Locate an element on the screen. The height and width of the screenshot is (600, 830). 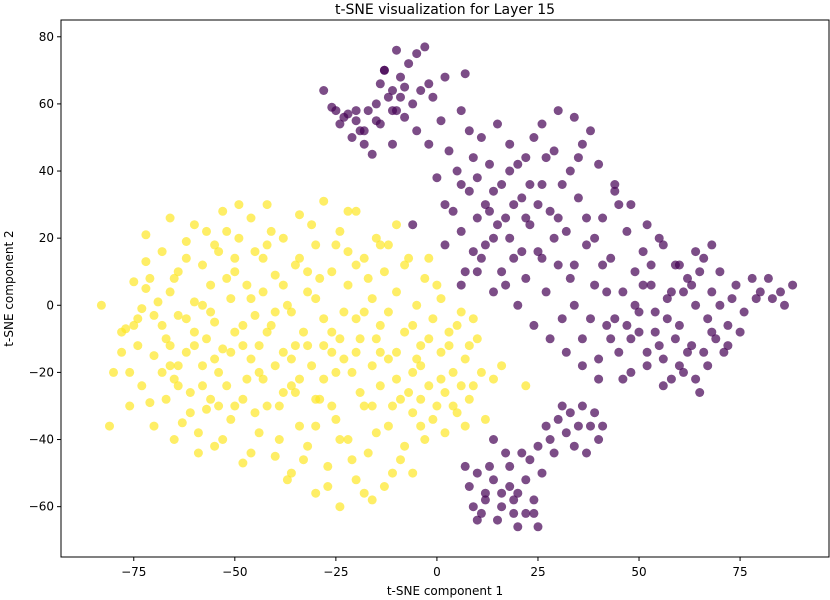
y-axis: −60 −40 −20 0 20 40 60 80 is located at coordinates (45, 272).